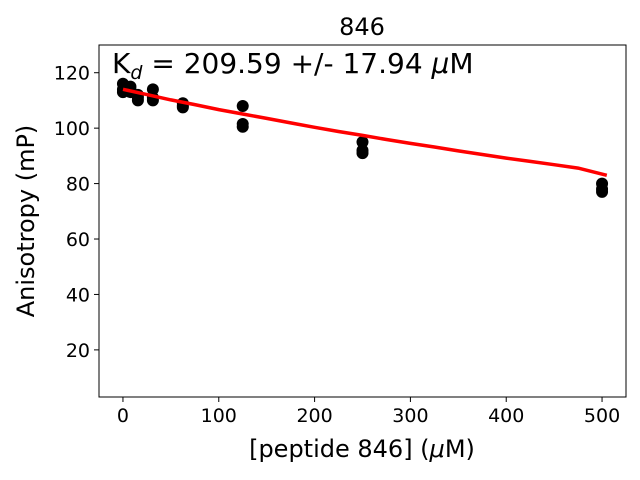 This screenshot has height=480, width=640. What do you see at coordinates (440, 63) in the screenshot?
I see `kd-mu: μ` at bounding box center [440, 63].